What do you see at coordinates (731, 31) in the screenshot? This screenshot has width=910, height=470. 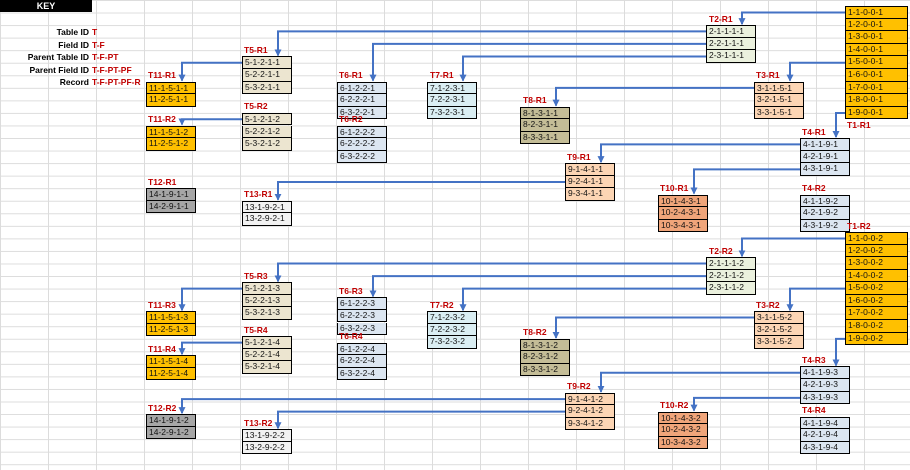 I see `record-cell: 2-1-1-1-1` at bounding box center [731, 31].